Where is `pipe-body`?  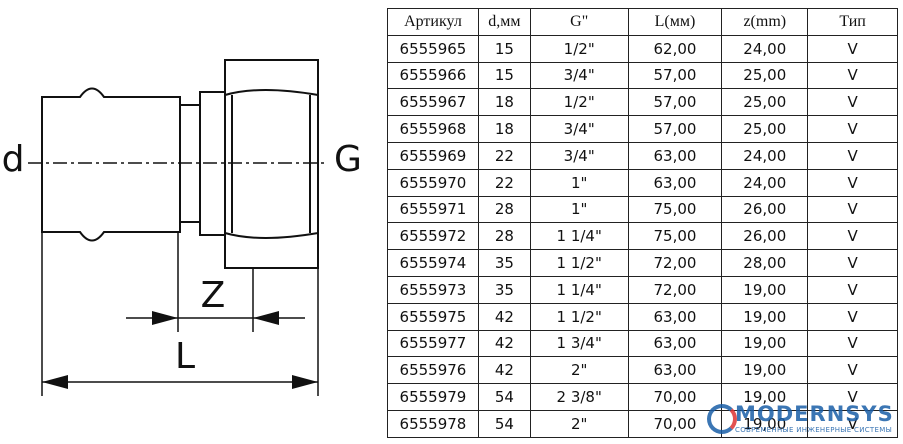
pipe-body is located at coordinates (111, 164).